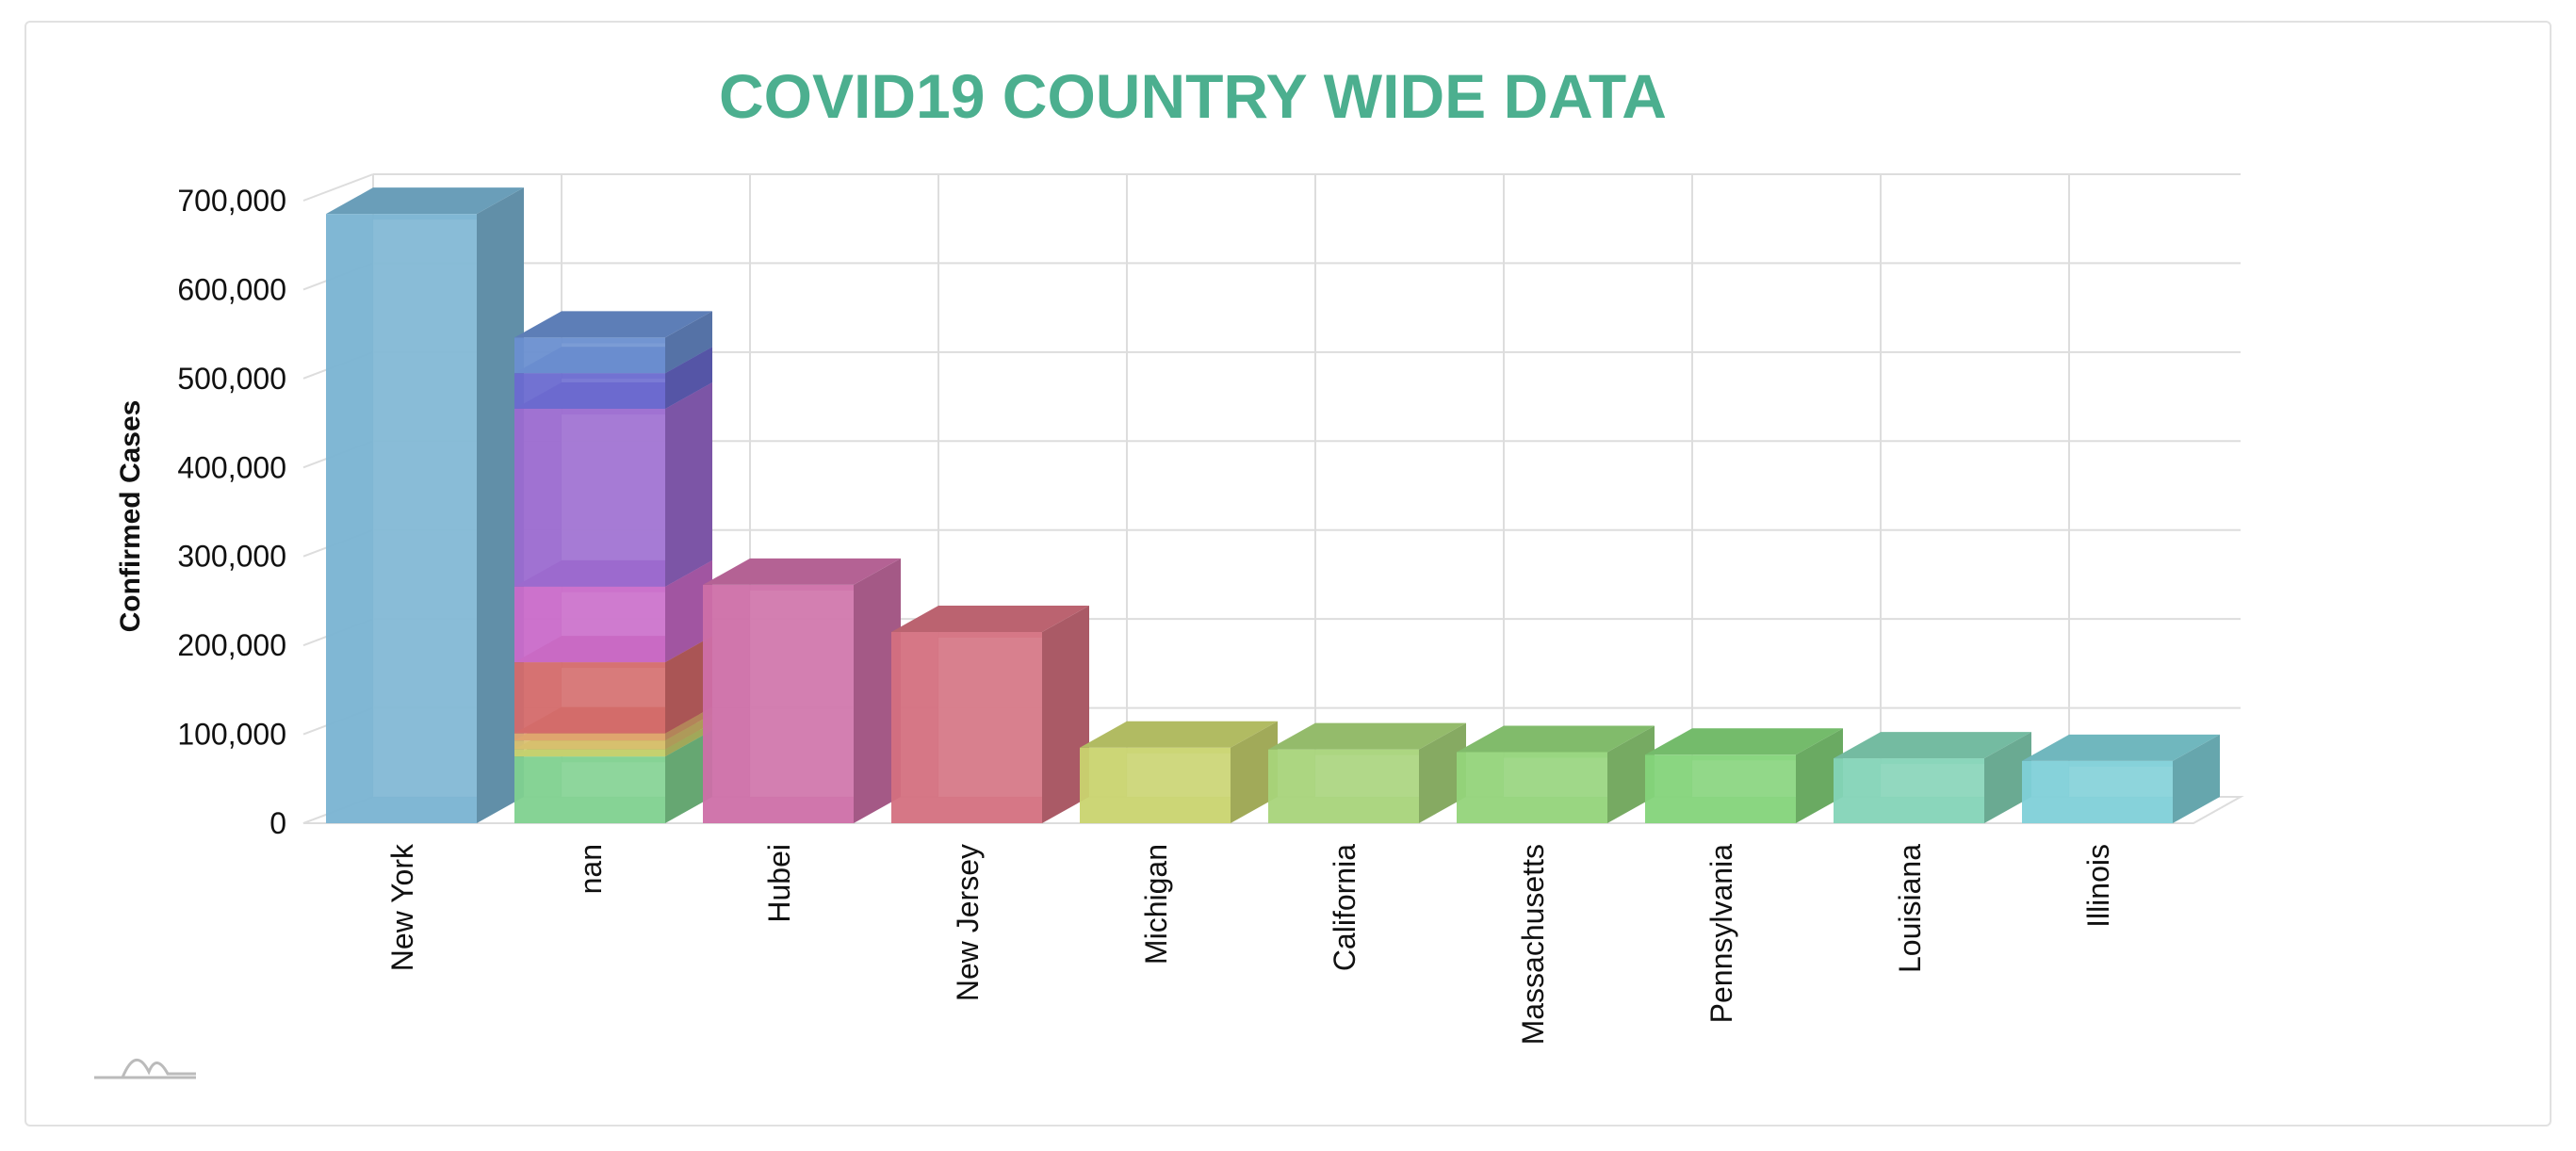  What do you see at coordinates (231, 735) in the screenshot?
I see `y-tick-label: 100,000` at bounding box center [231, 735].